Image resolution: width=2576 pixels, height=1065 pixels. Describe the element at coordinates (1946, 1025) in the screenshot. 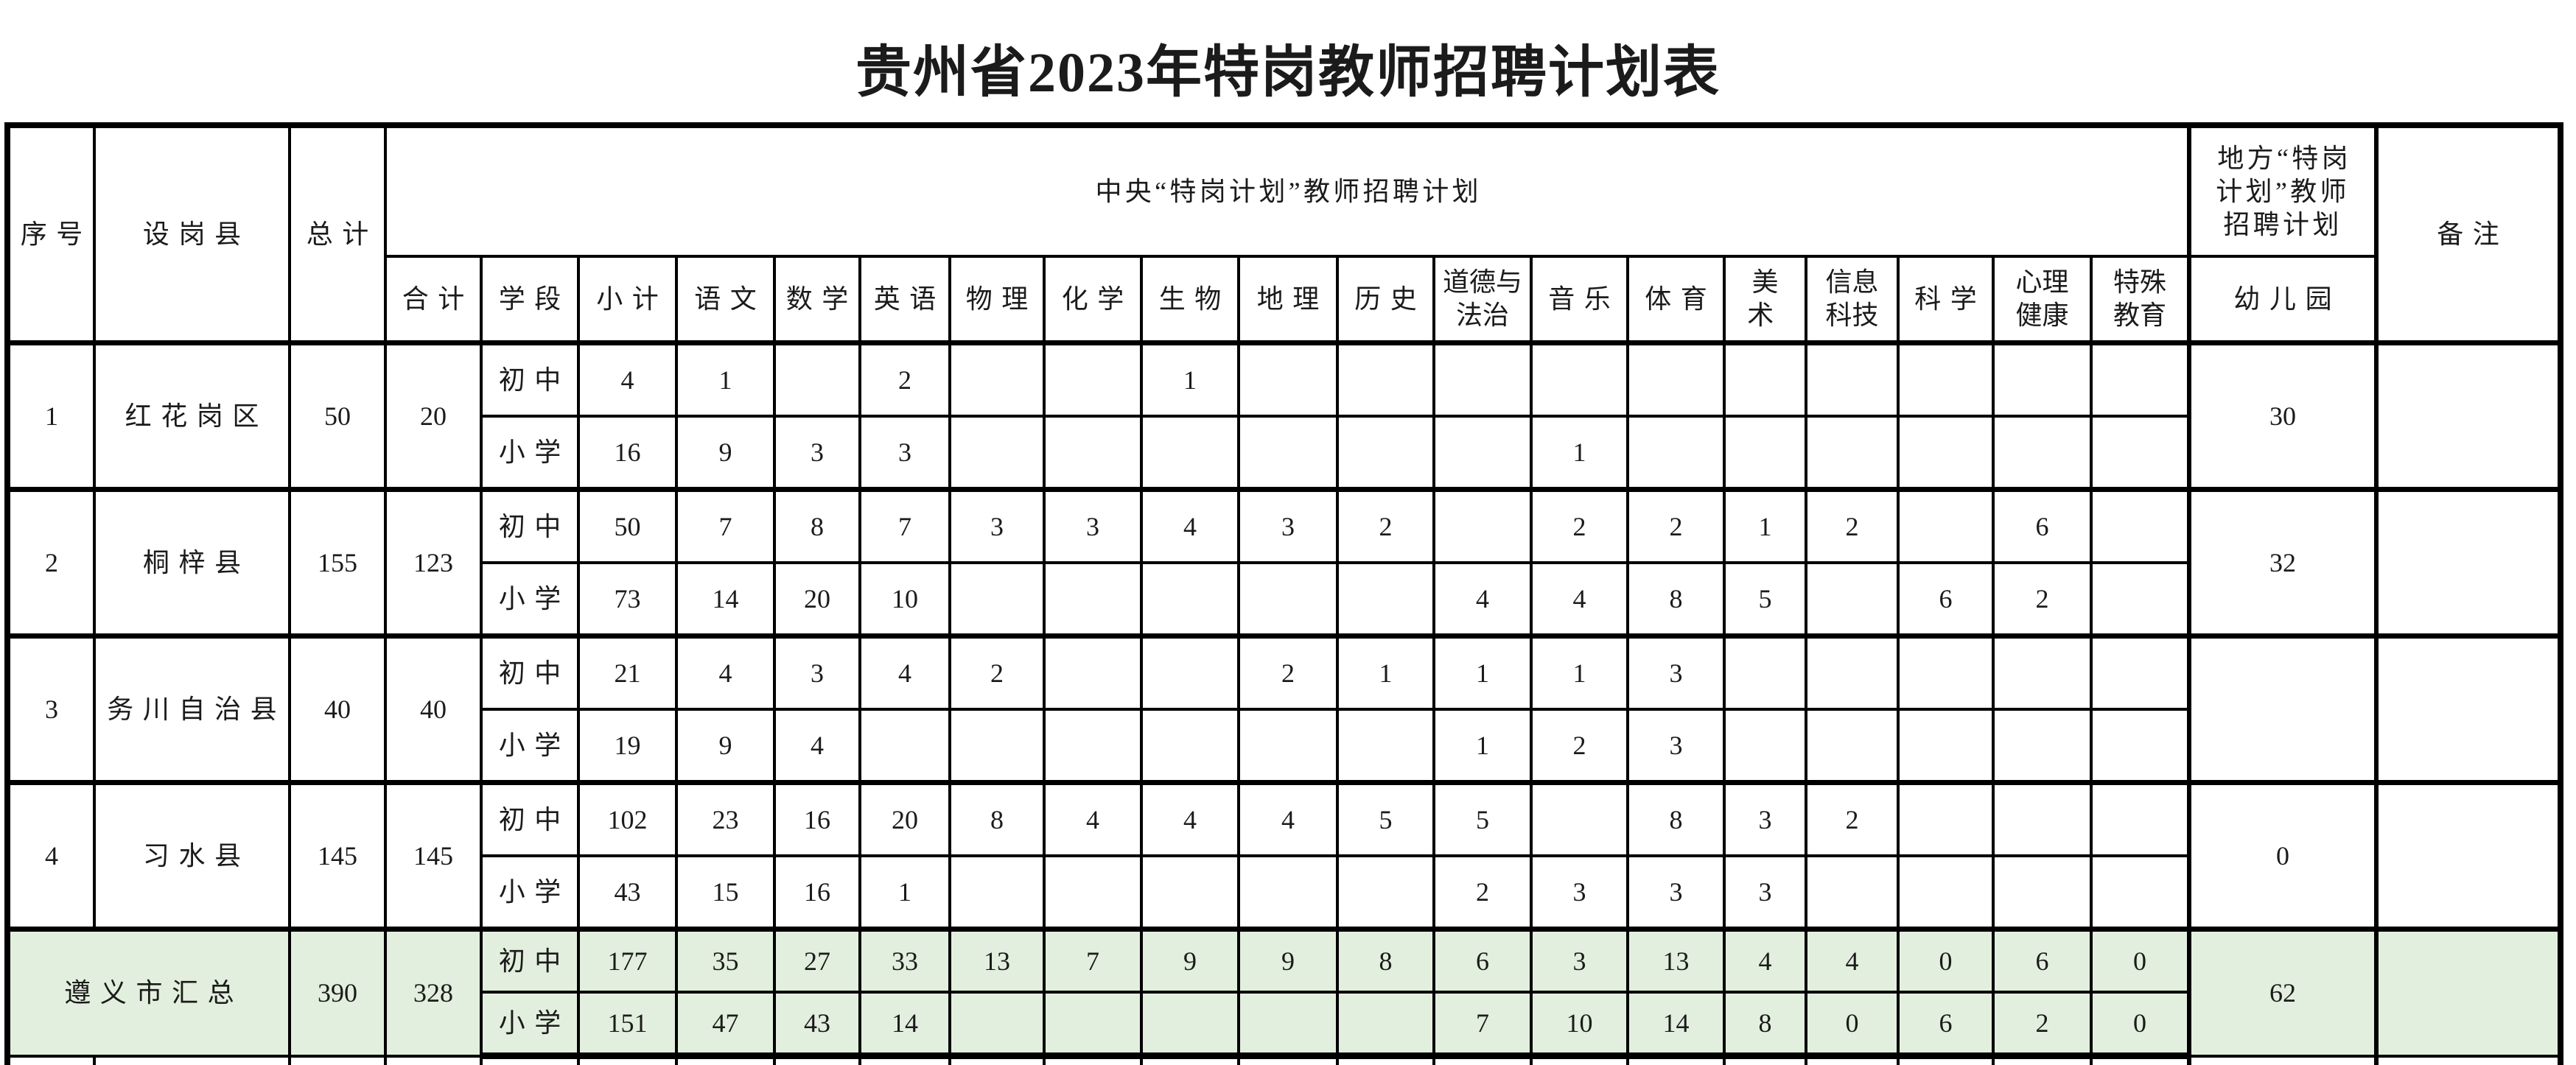

I see `value-cell: 6` at that location.